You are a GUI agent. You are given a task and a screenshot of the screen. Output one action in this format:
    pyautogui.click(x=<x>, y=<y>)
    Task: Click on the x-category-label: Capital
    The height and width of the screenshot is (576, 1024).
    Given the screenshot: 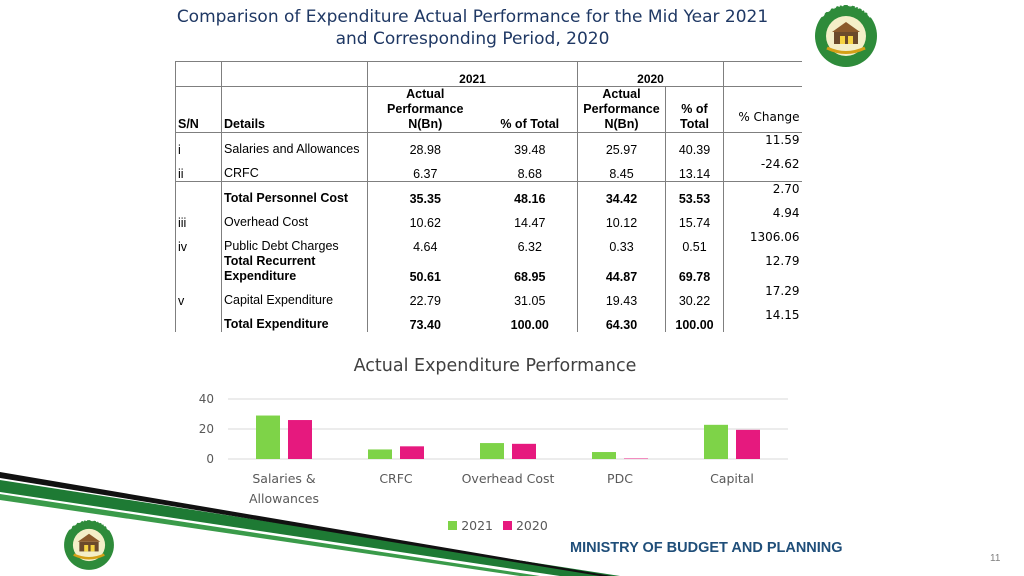 What is the action you would take?
    pyautogui.click(x=732, y=478)
    